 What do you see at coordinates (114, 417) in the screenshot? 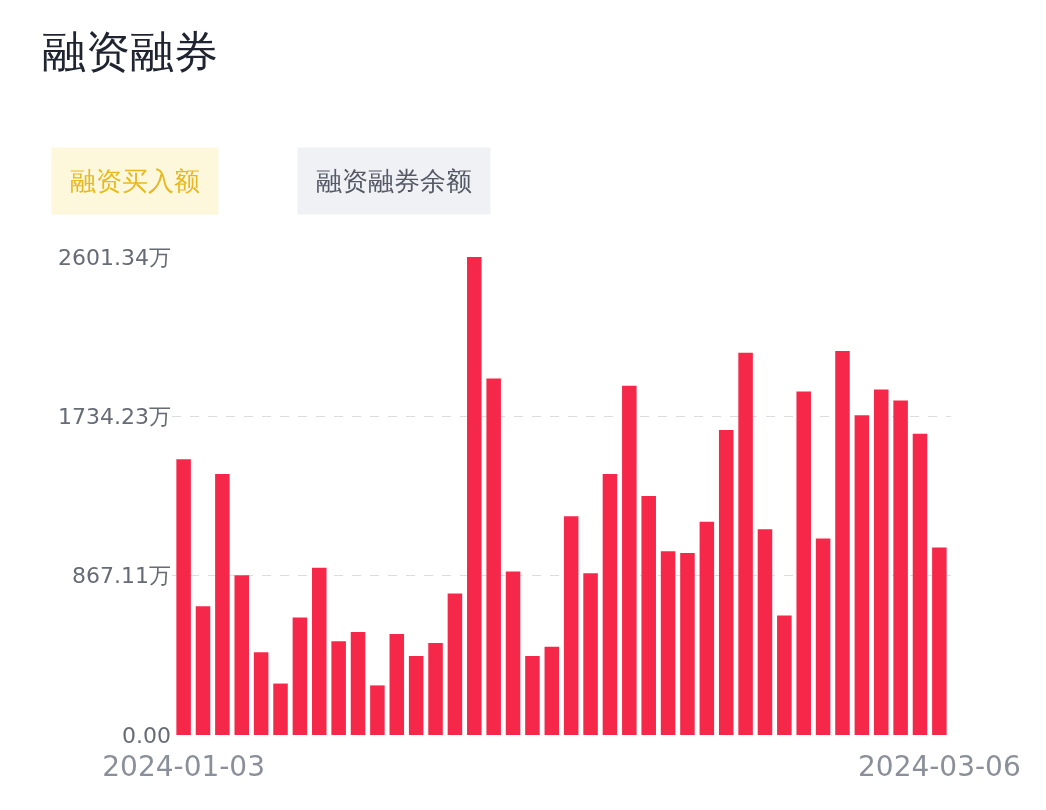
I see `y-tick-label: 1734.23万` at bounding box center [114, 417].